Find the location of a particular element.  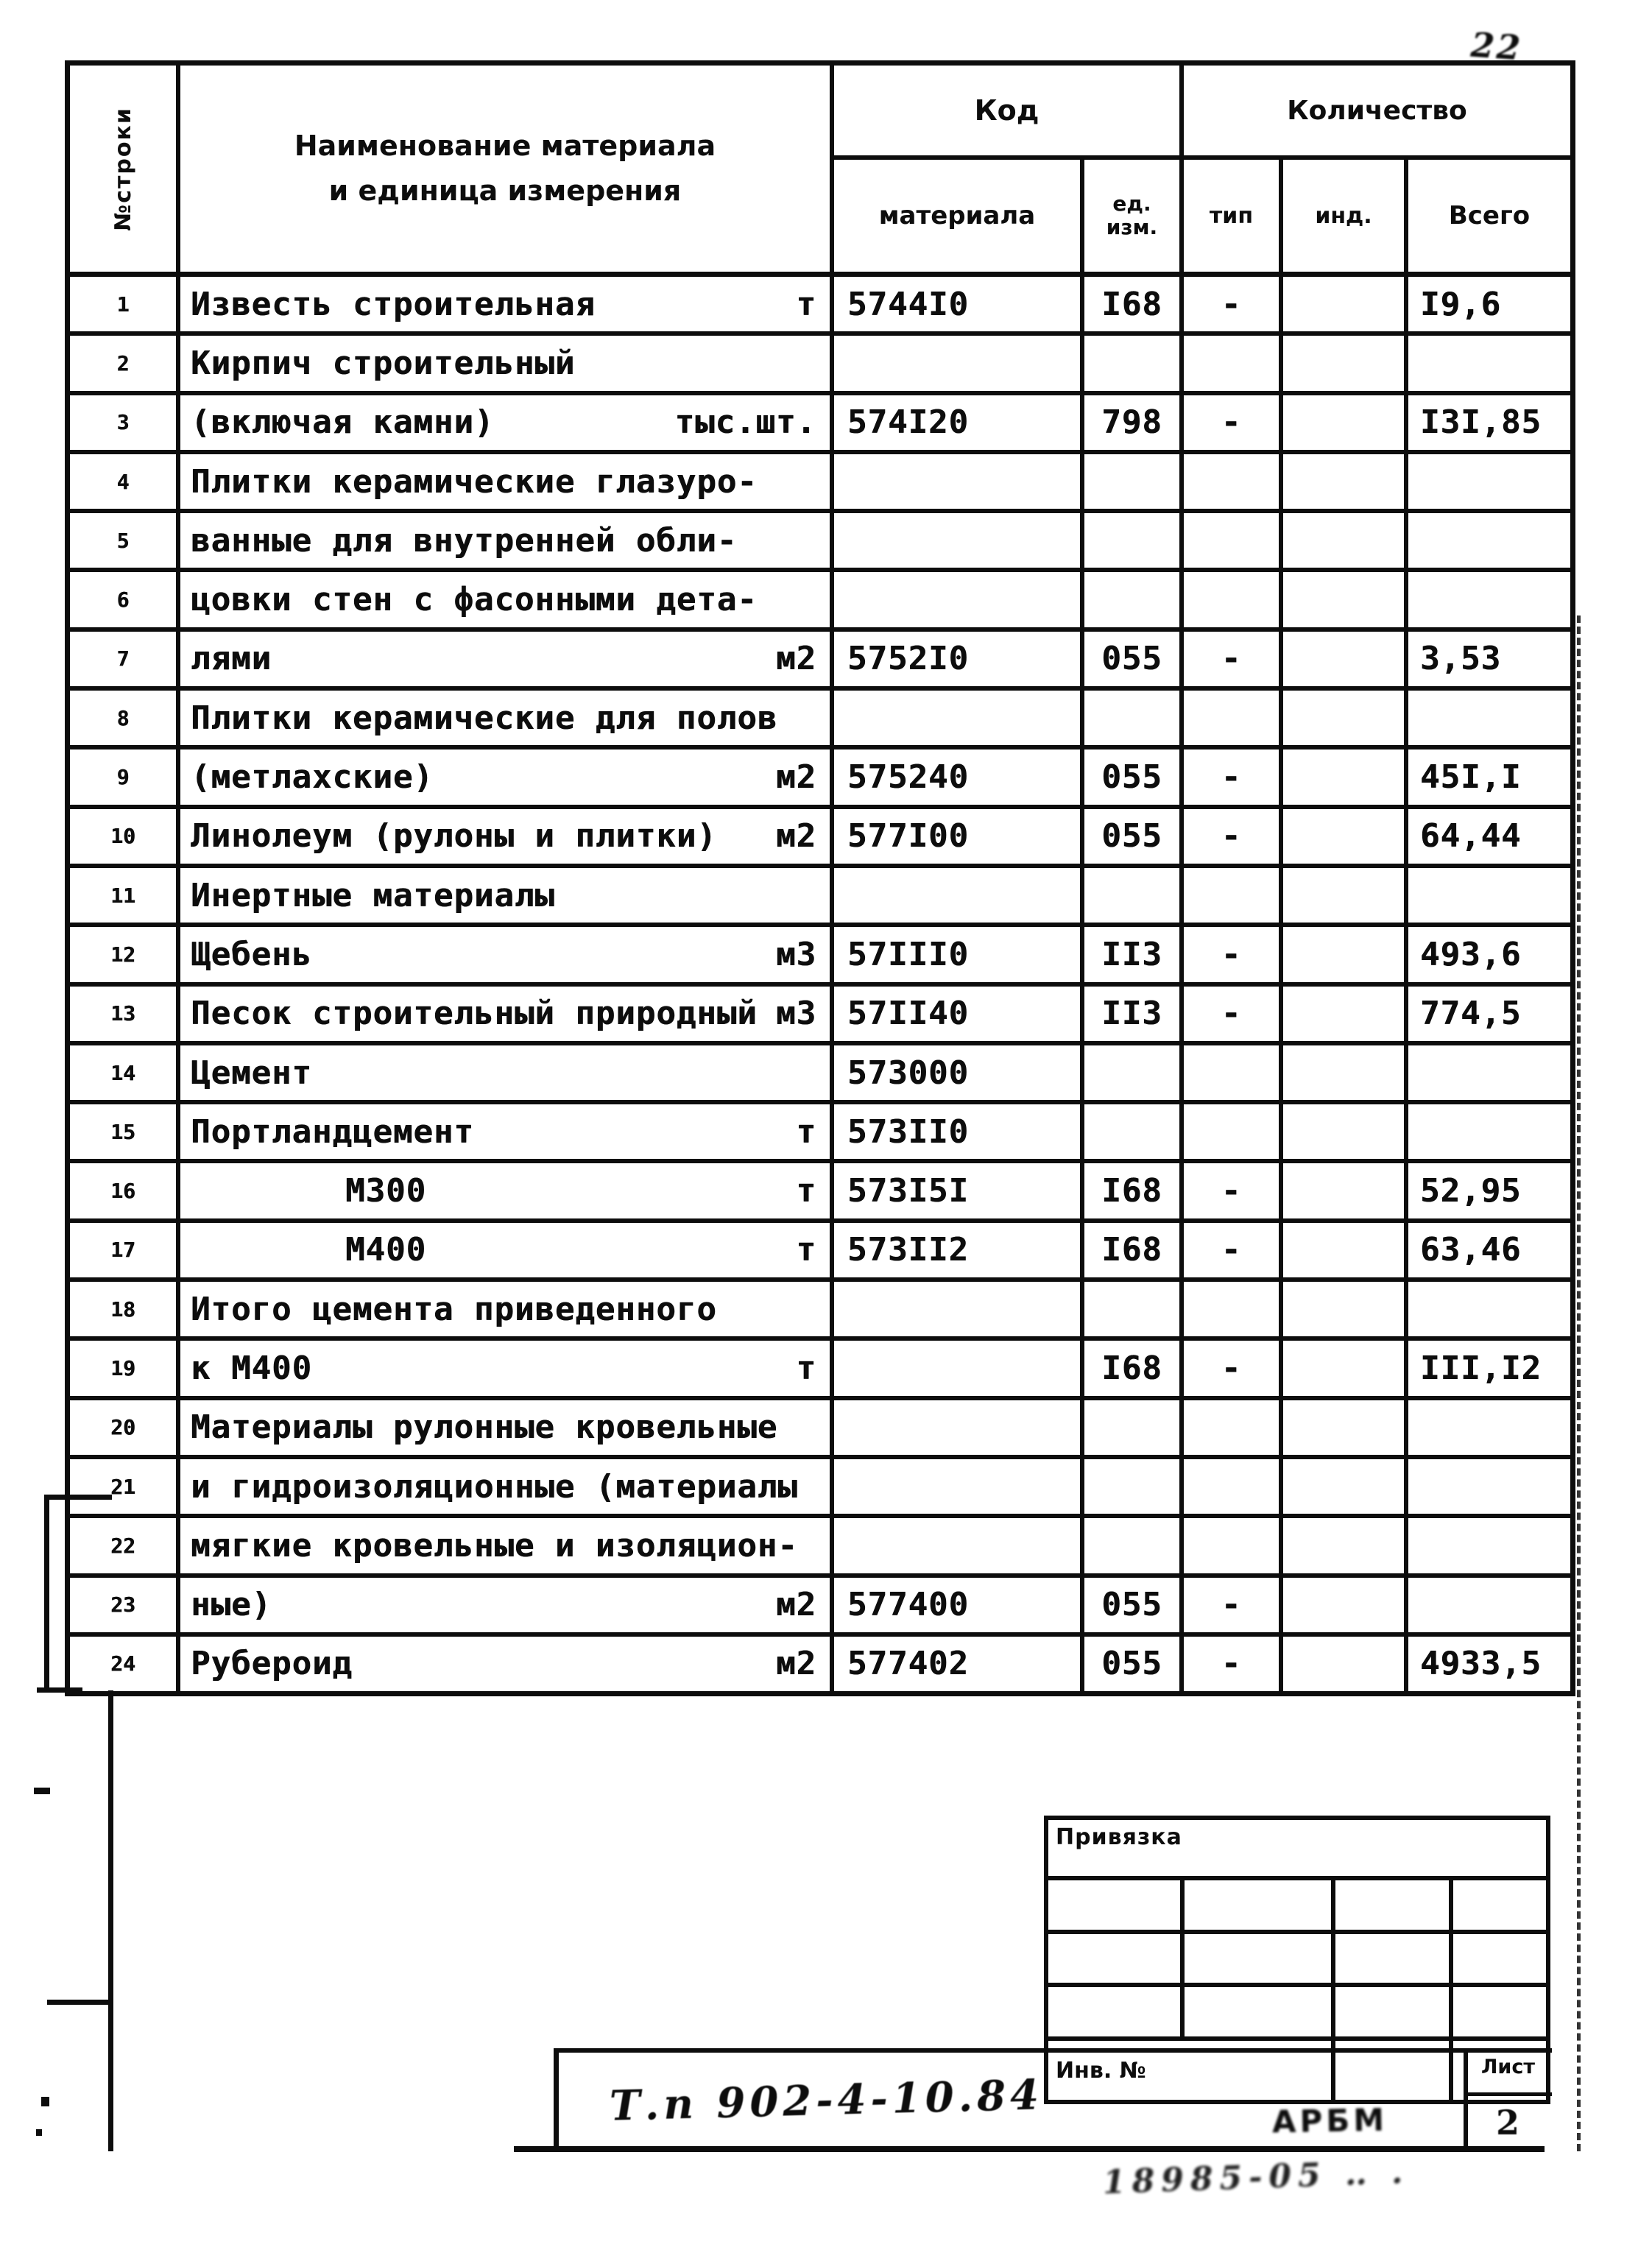

material-code-cell: 577402 is located at coordinates (959, 1664).